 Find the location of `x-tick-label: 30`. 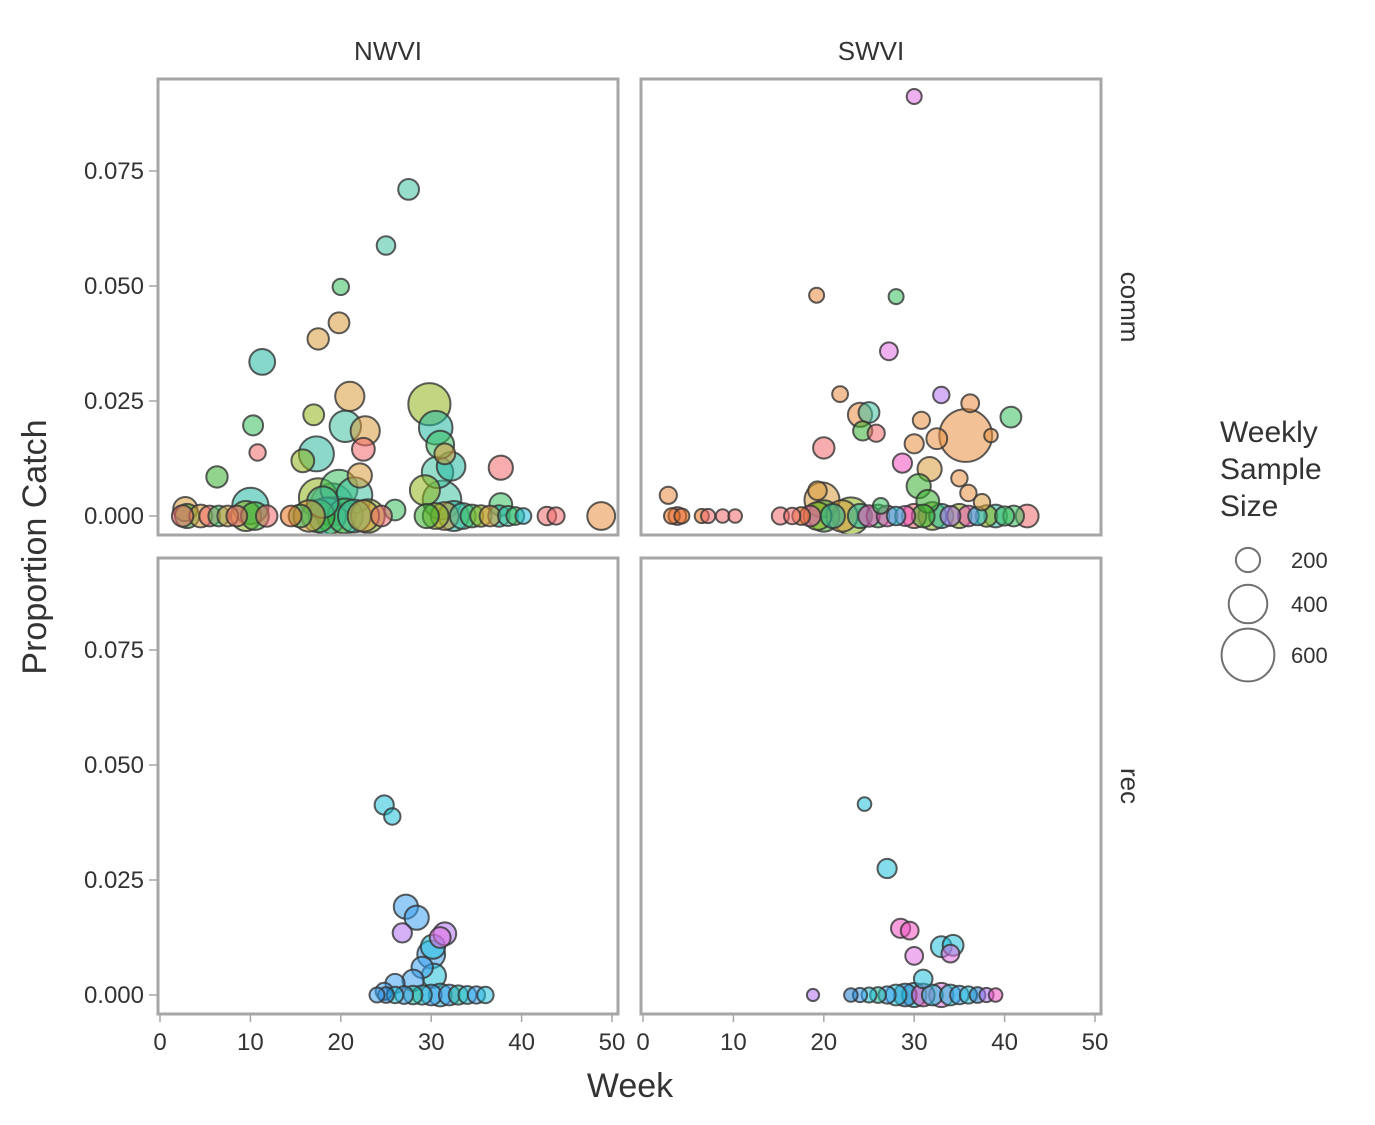

x-tick-label: 30 is located at coordinates (431, 1042).